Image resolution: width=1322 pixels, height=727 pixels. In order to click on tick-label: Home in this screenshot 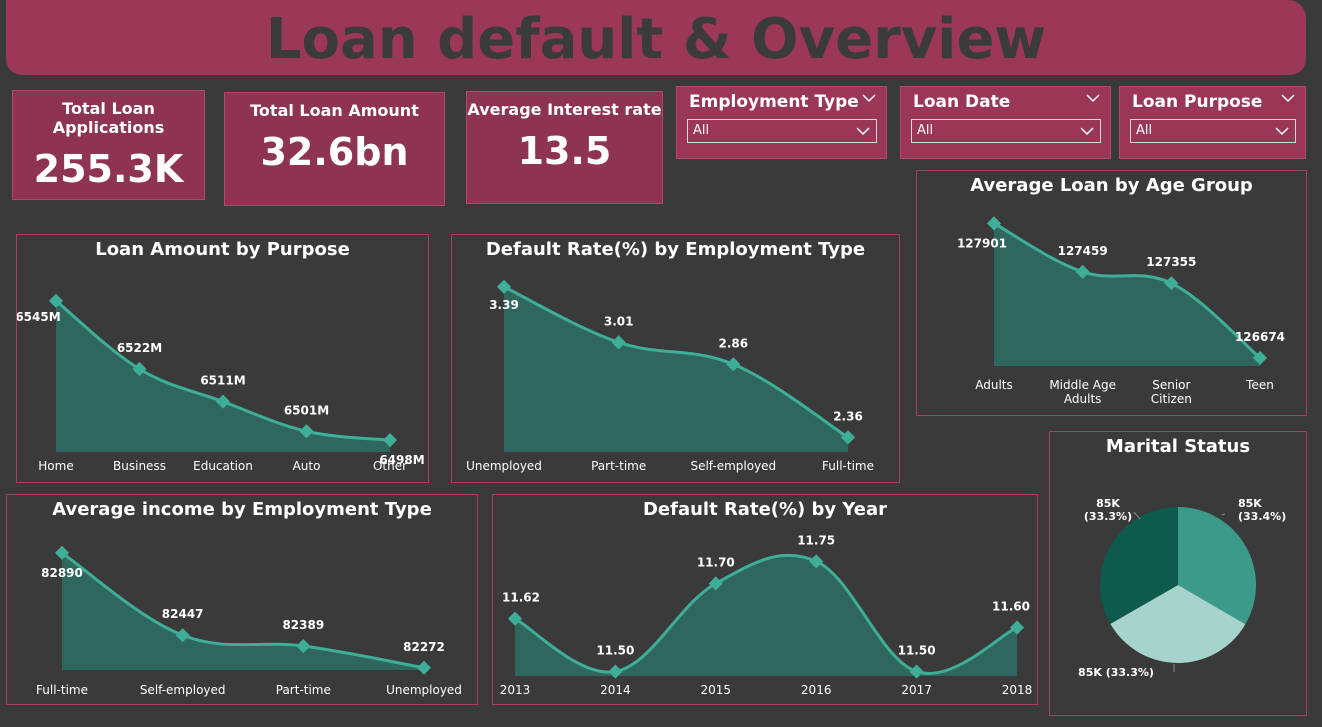, I will do `click(55, 466)`.